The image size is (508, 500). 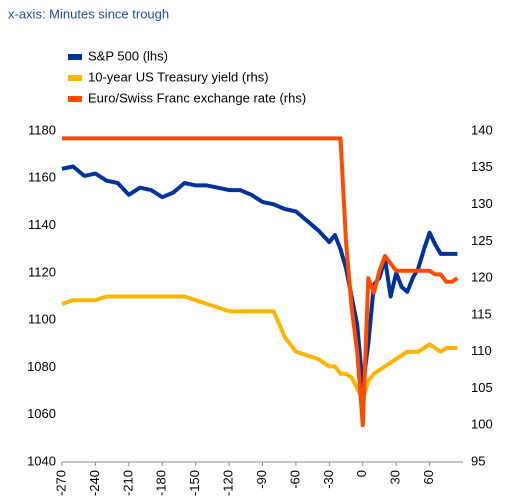 What do you see at coordinates (478, 460) in the screenshot?
I see `y2-tick-label: 95` at bounding box center [478, 460].